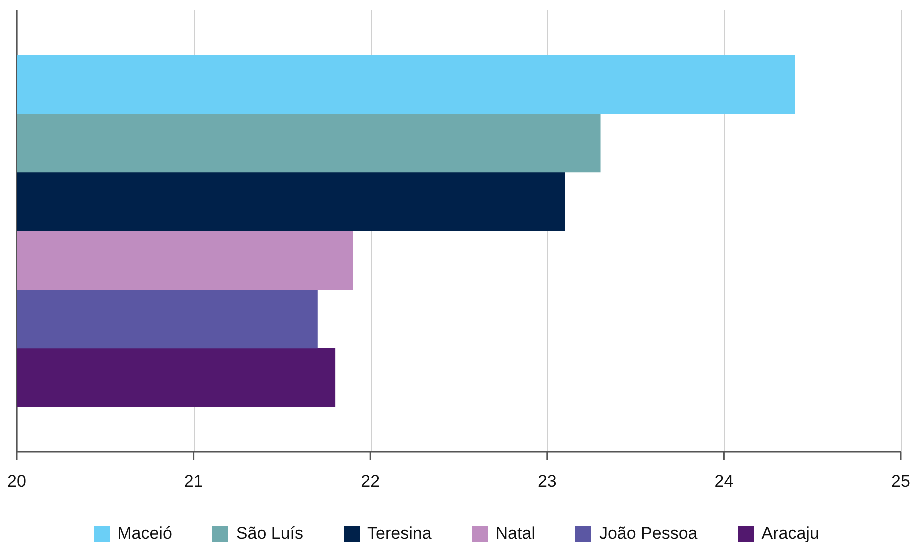  Describe the element at coordinates (547, 481) in the screenshot. I see `x-tick-label: 23` at that location.